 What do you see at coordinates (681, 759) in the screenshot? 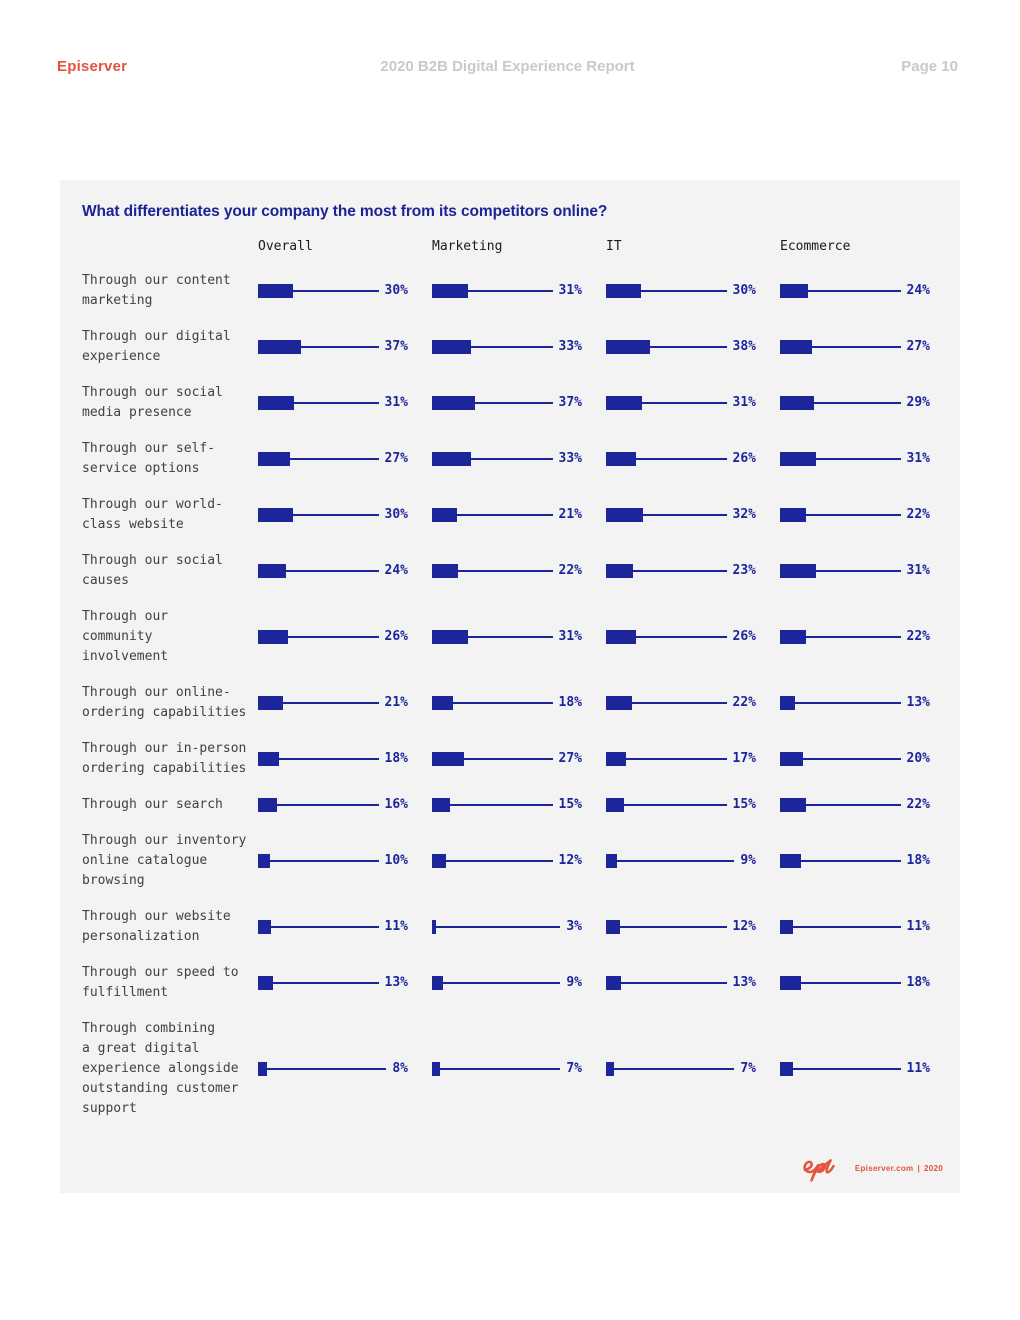
I see `chart-cell-it: 17%` at bounding box center [681, 759].